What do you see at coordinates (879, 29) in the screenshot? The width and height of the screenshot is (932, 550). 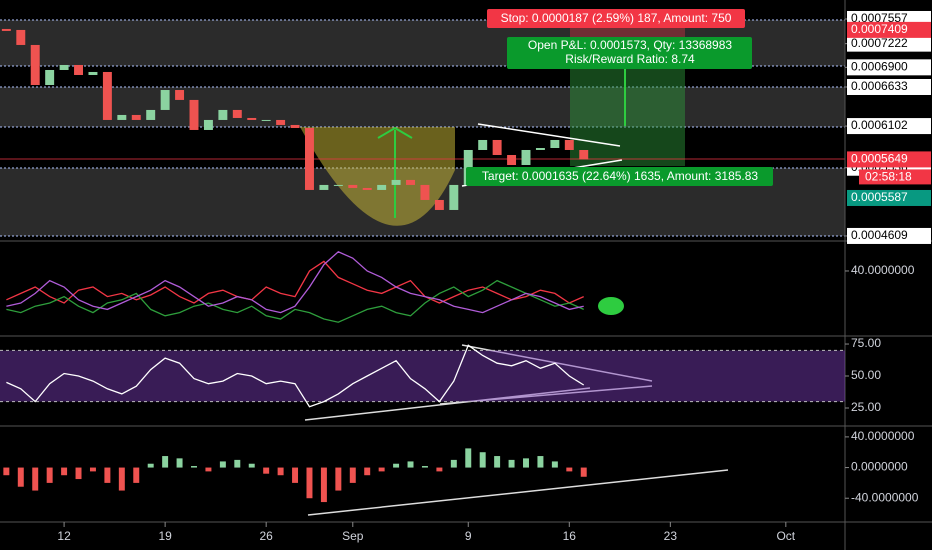 I see `price-tag-label: 0.0007409` at bounding box center [879, 29].